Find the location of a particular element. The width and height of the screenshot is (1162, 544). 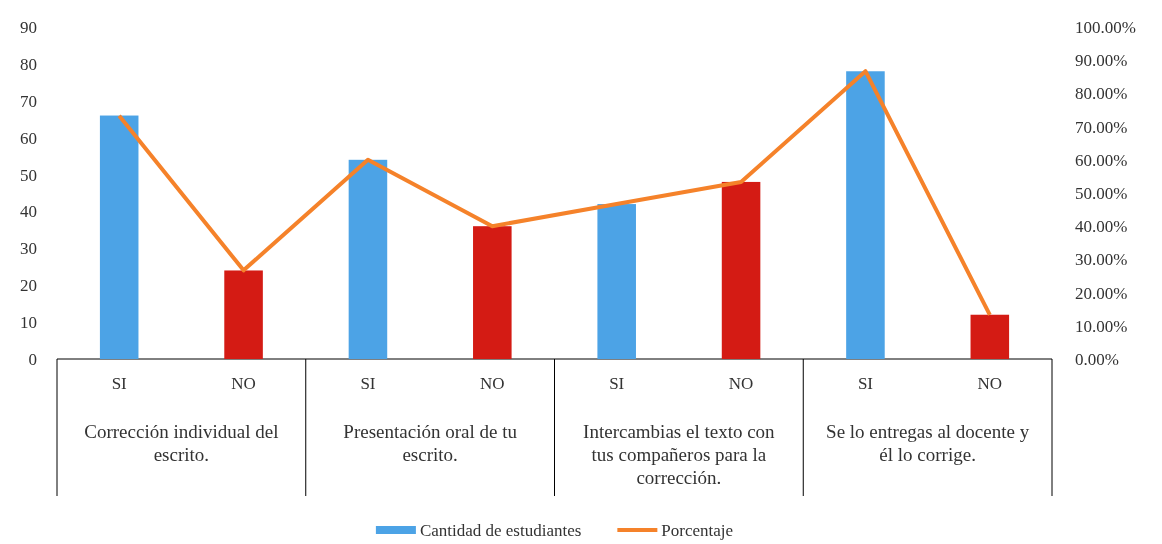

y-tick-label: 10 is located at coordinates (28, 323).